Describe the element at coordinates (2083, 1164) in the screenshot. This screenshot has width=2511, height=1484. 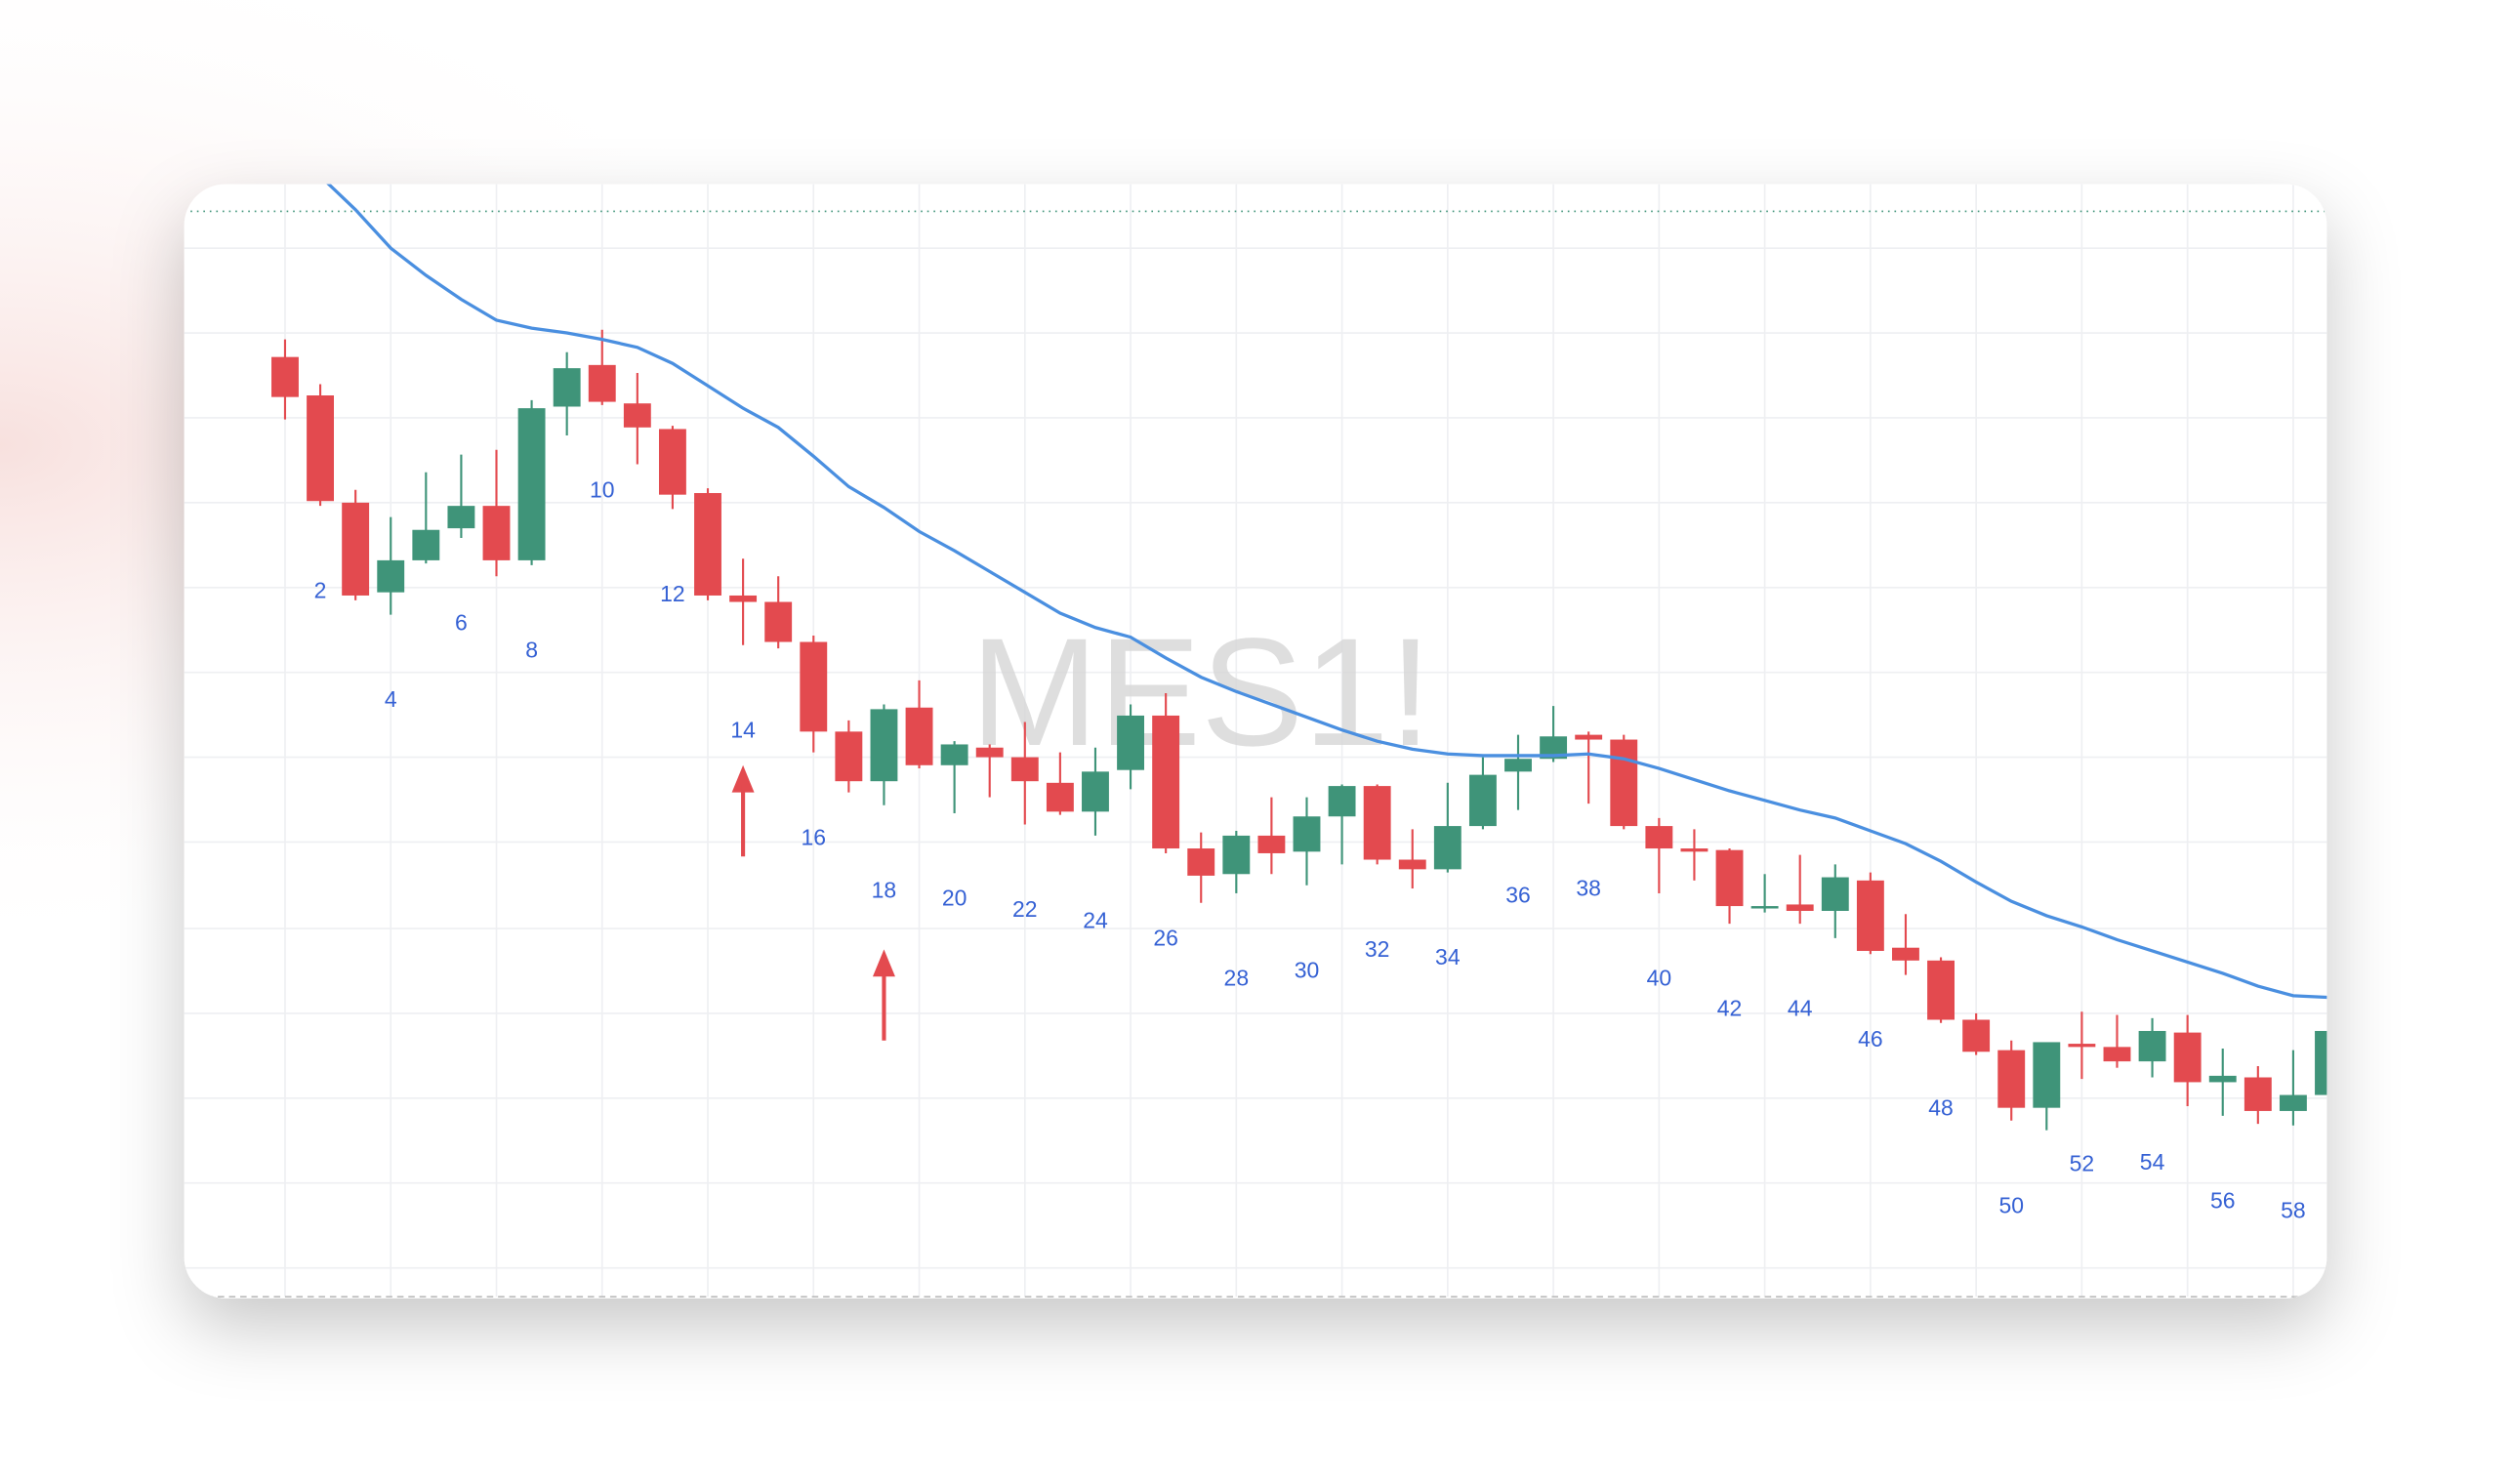
I see `bar-index-label: 52` at that location.